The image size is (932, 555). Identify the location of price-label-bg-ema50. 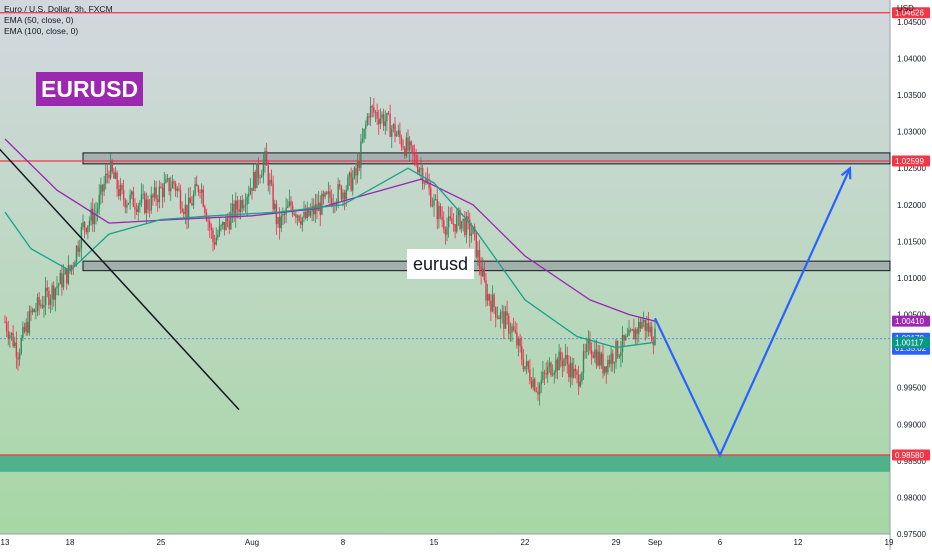
(911, 343).